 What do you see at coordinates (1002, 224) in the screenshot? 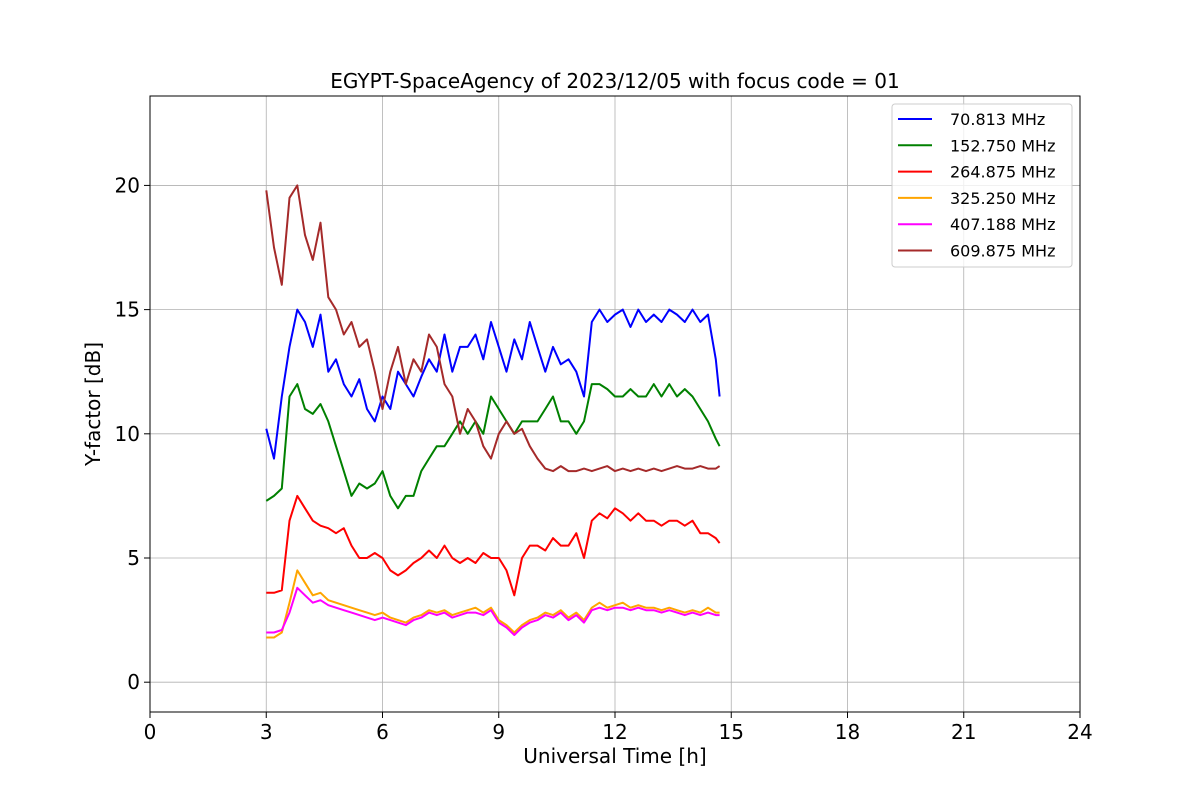
I see `legend-label: 407.188 MHz` at bounding box center [1002, 224].